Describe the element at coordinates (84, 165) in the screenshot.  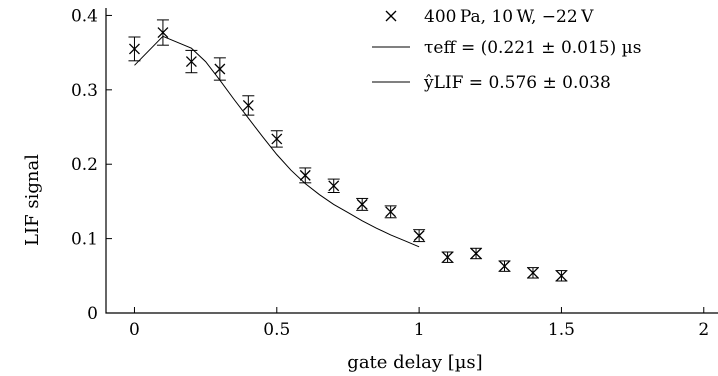
I see `y-tick-label: 0.2` at that location.